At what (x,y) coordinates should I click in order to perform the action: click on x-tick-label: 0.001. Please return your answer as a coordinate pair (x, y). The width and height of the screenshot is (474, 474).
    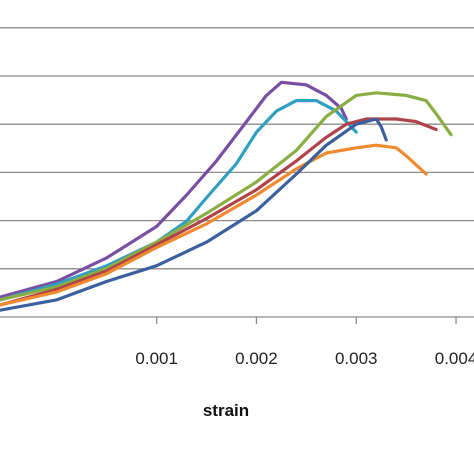
    Looking at the image, I should click on (156, 358).